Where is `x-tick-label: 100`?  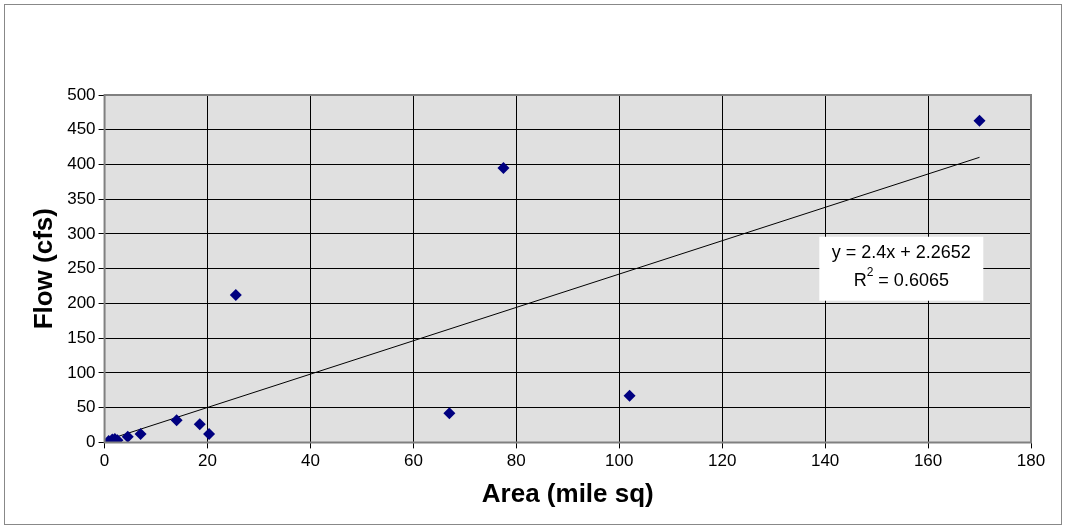 x-tick-label: 100 is located at coordinates (619, 461).